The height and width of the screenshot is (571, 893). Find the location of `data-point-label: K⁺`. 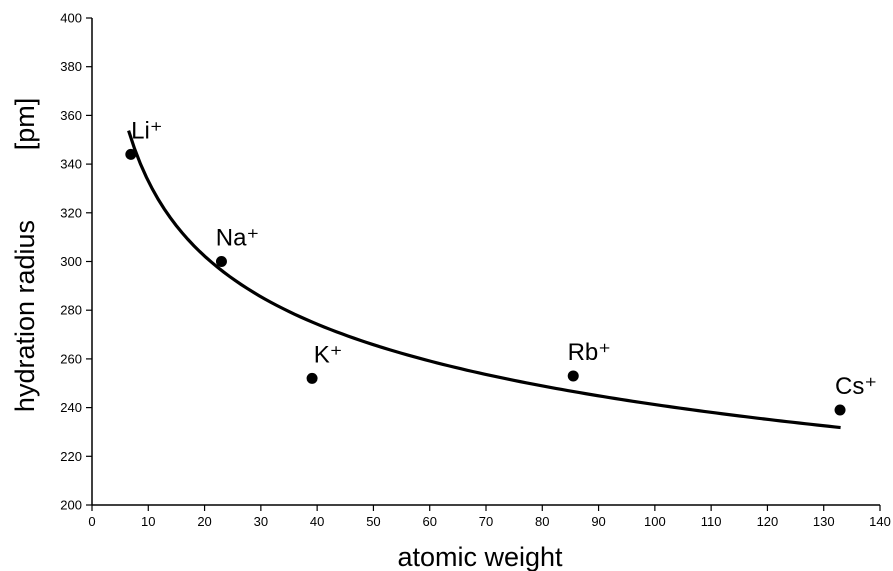

data-point-label: K⁺ is located at coordinates (328, 354).